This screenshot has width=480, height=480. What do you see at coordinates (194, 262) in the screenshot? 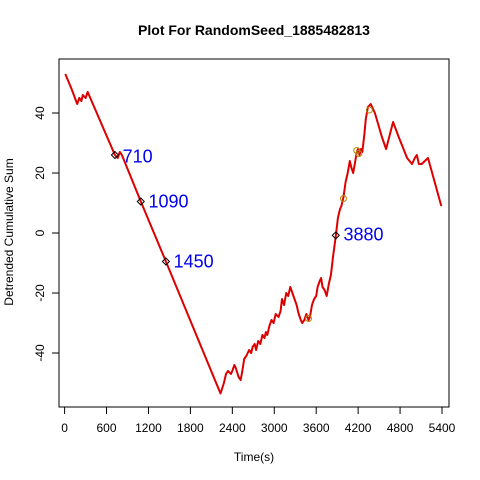
I see `annotation-label: 1450` at bounding box center [194, 262].